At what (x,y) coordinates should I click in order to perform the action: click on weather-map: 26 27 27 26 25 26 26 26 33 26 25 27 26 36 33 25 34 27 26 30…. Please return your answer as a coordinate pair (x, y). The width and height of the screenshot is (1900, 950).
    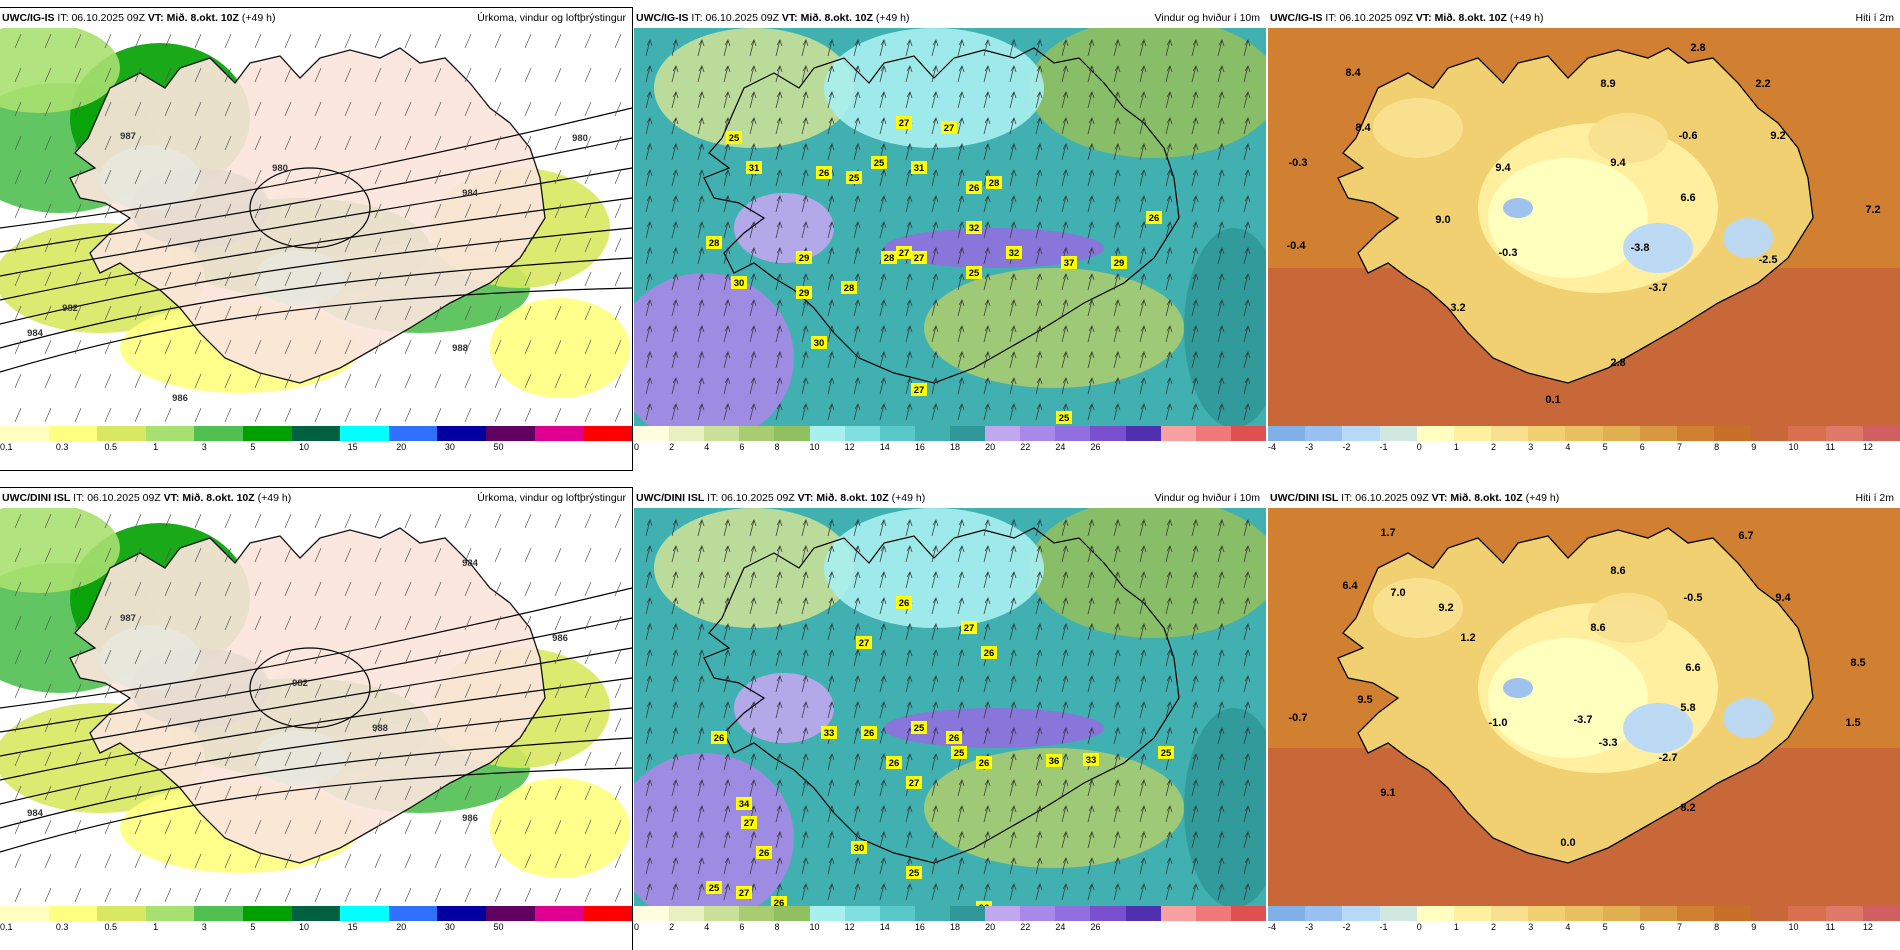
    Looking at the image, I should click on (950, 707).